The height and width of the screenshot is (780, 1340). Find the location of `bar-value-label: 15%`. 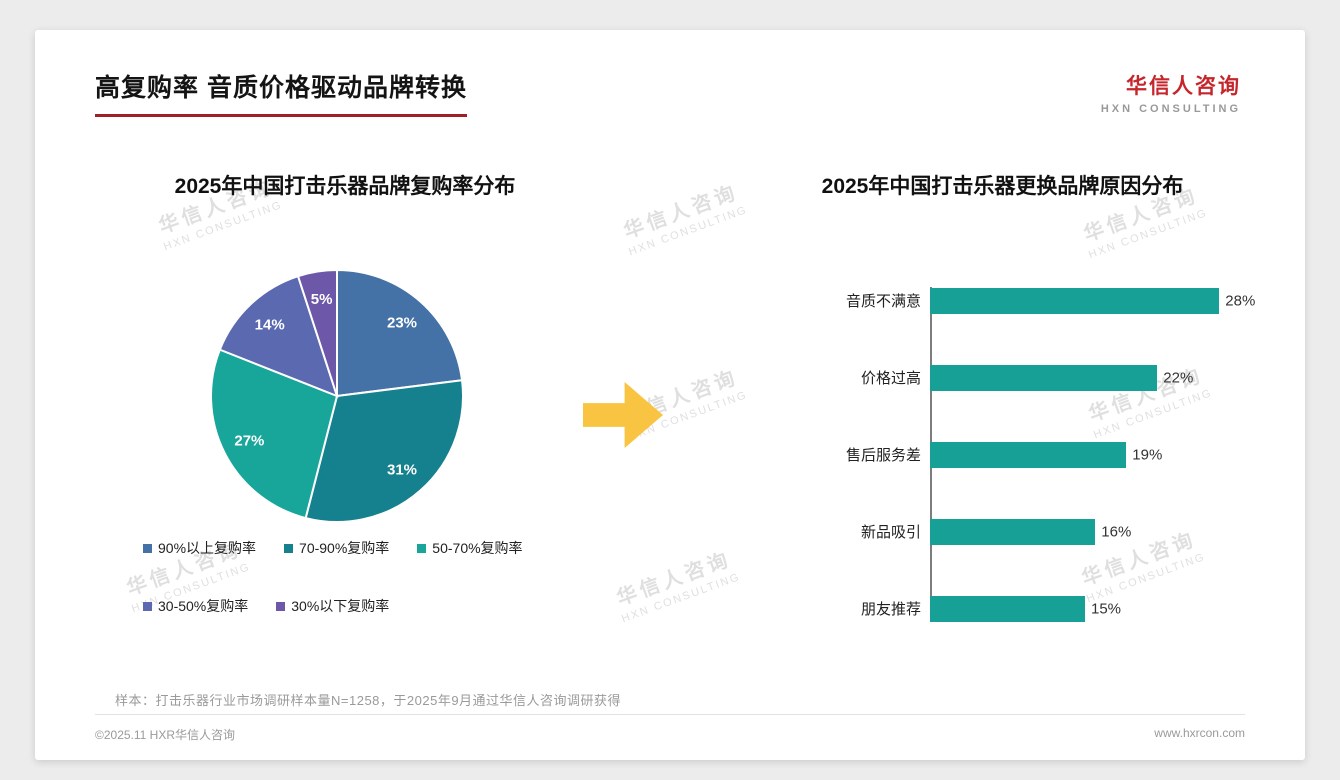

bar-value-label: 15% is located at coordinates (1106, 608).